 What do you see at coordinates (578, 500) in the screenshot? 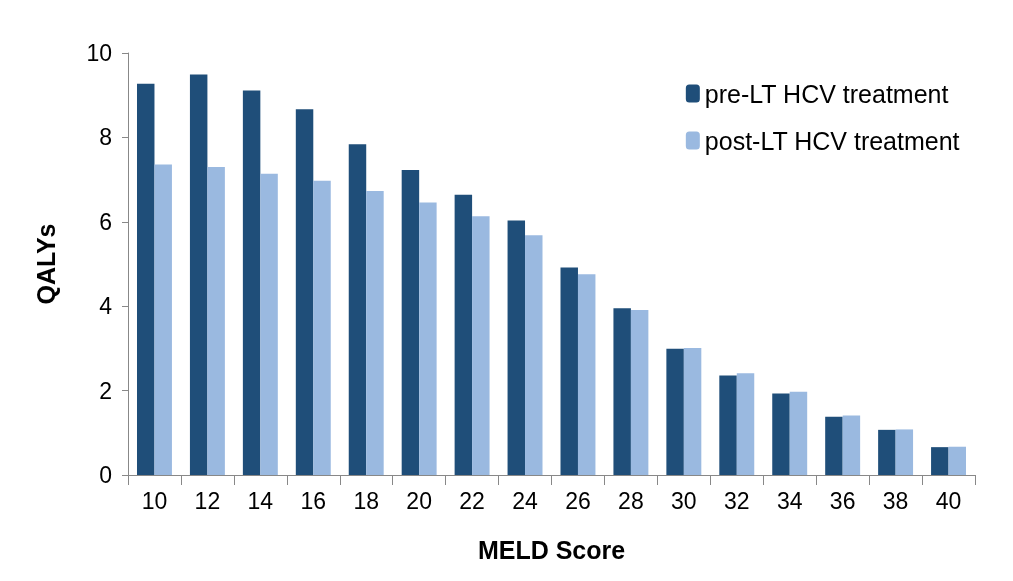
I see `x-tick-label: 26` at bounding box center [578, 500].